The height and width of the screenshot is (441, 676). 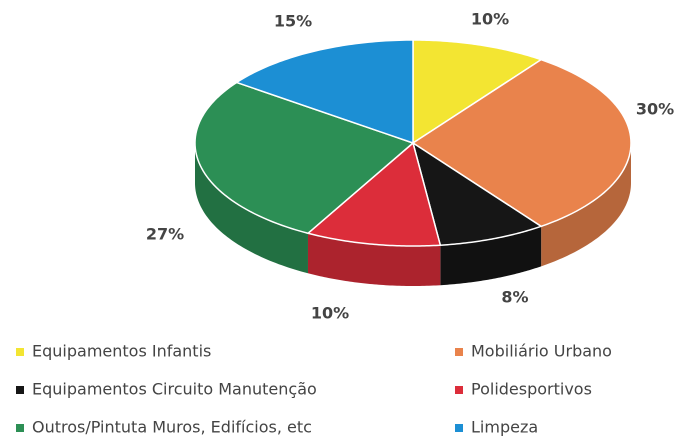 What do you see at coordinates (514, 297) in the screenshot?
I see `value-label: 8%` at bounding box center [514, 297].